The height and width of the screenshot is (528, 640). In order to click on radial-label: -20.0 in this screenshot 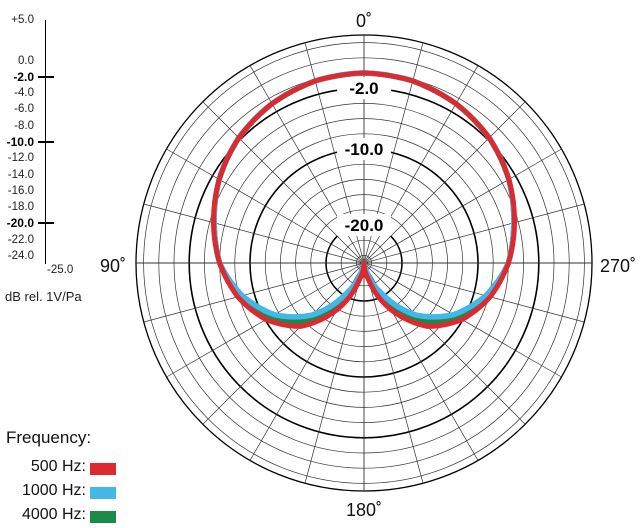, I will do `click(364, 225)`.